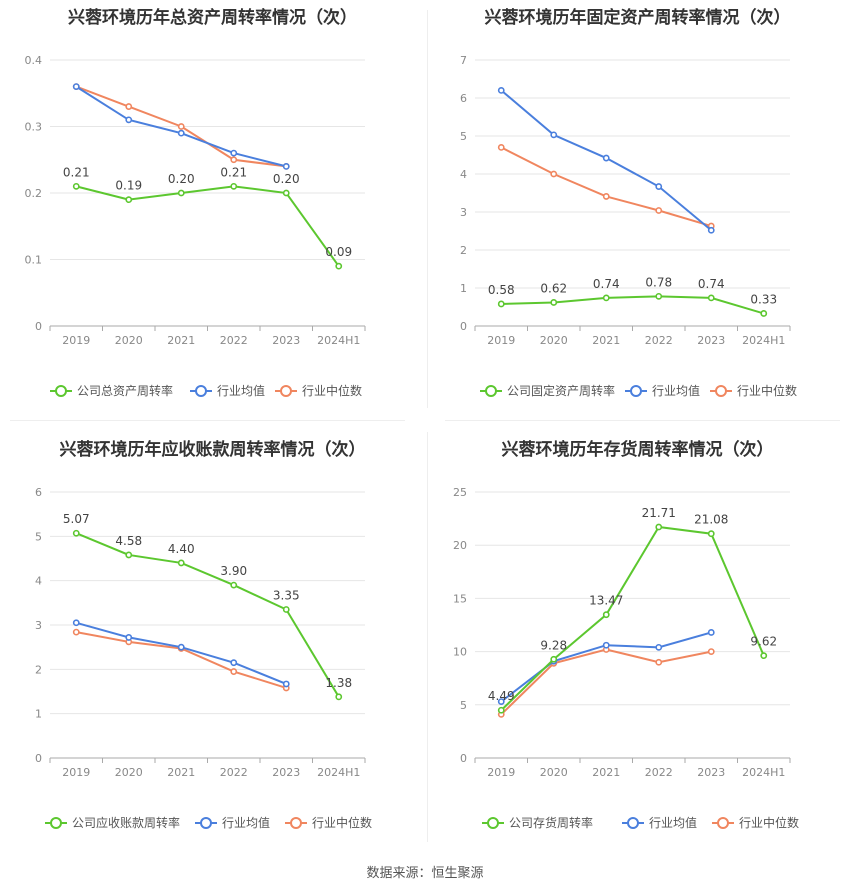 Image resolution: width=850 pixels, height=891 pixels. What do you see at coordinates (126, 822) in the screenshot?
I see `legend-label: 公司应收账款周转率` at bounding box center [126, 822].